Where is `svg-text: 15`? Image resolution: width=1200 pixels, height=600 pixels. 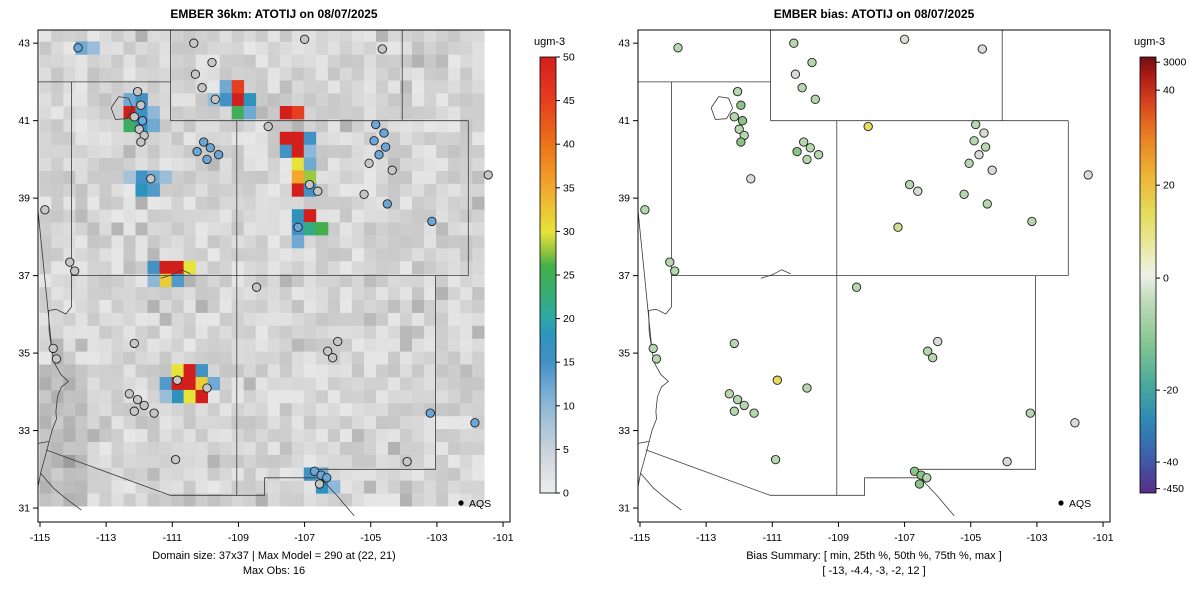 svg-text: 15 is located at coordinates (569, 363).